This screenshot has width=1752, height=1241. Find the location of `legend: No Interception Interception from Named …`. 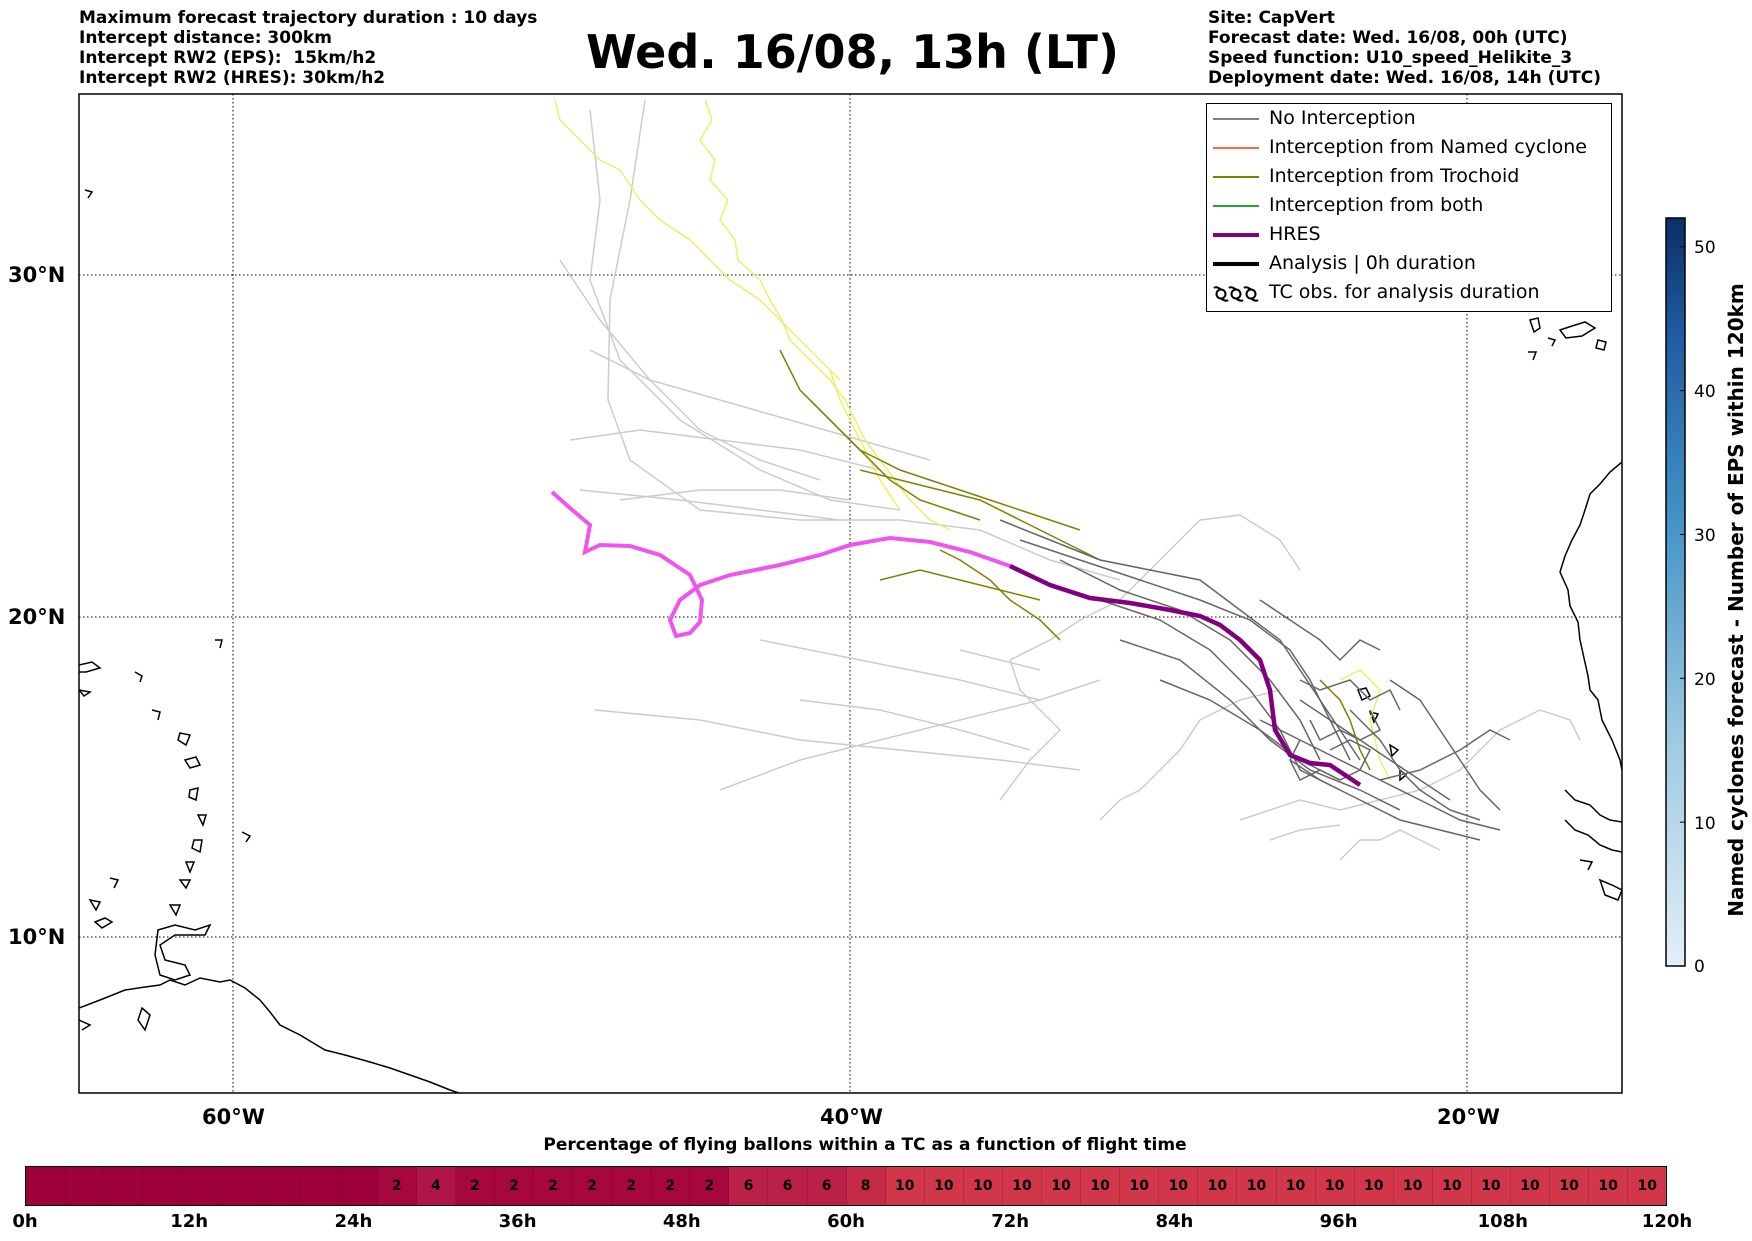

legend: No Interception Interception from Named … is located at coordinates (1409, 207).